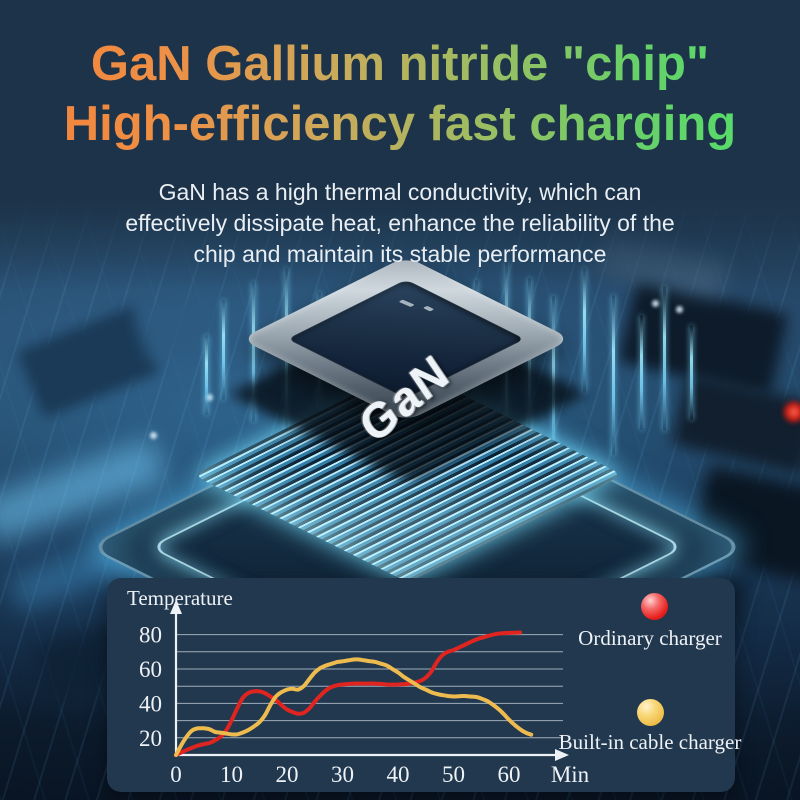 Image resolution: width=800 pixels, height=800 pixels. Describe the element at coordinates (509, 774) in the screenshot. I see `x-tick-60: 60` at that location.